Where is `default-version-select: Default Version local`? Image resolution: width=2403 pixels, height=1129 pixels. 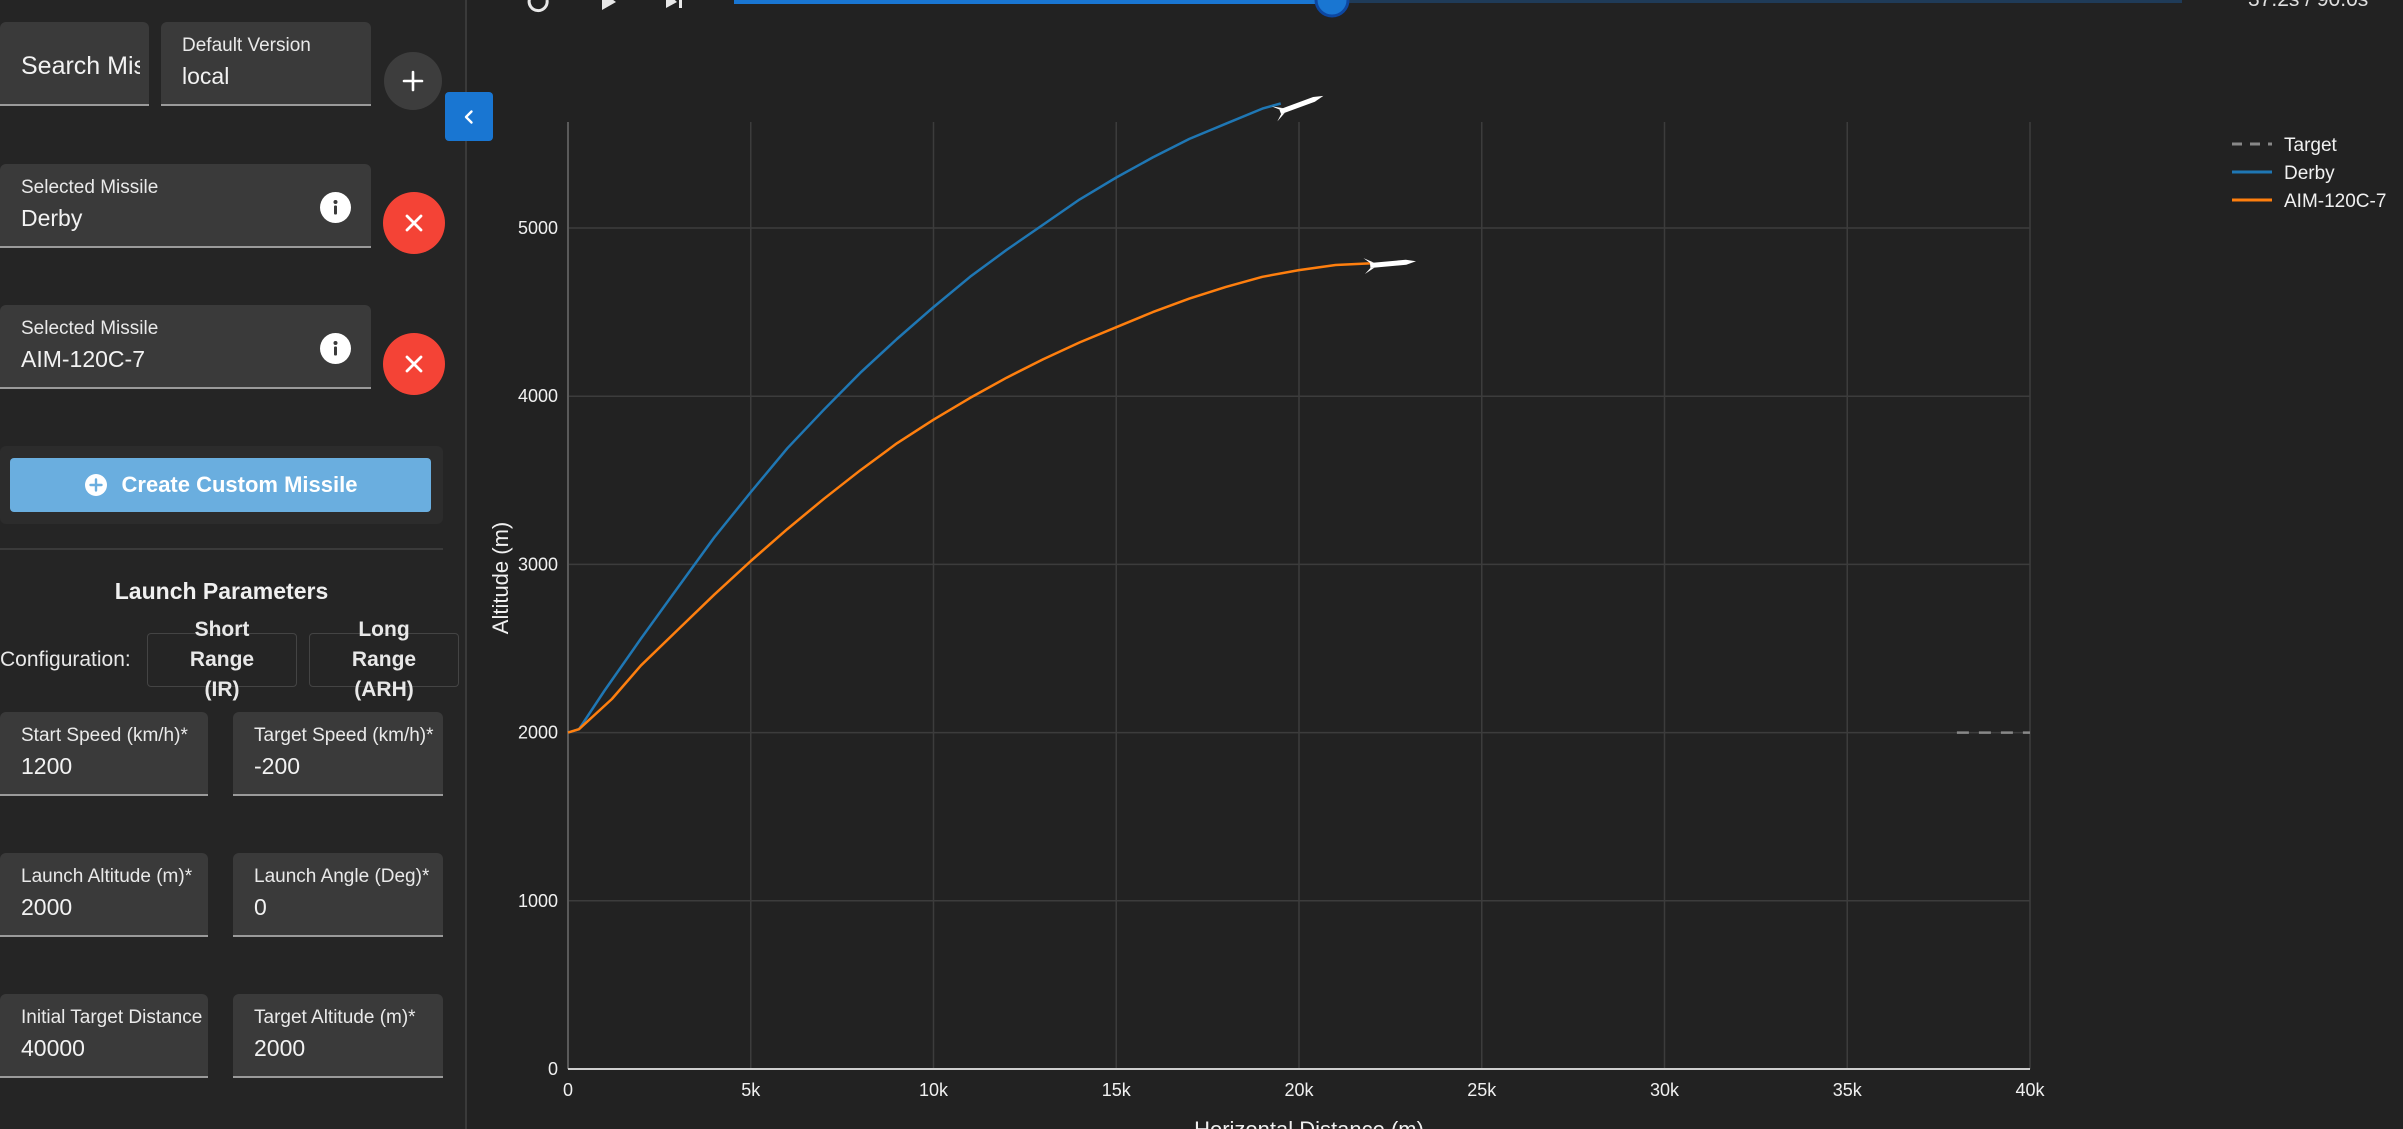
default-version-select: Default Version local is located at coordinates (266, 64).